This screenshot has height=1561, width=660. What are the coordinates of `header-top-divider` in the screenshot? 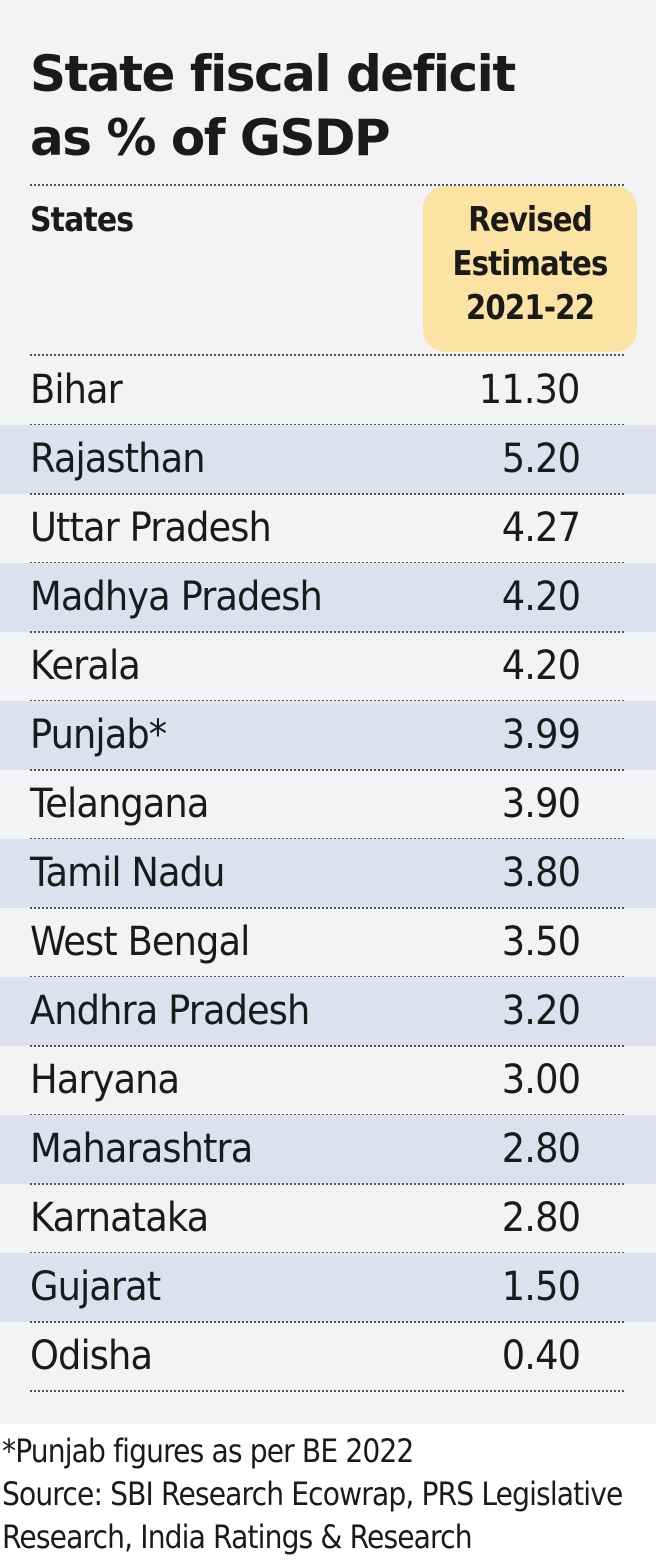 It's located at (327, 185).